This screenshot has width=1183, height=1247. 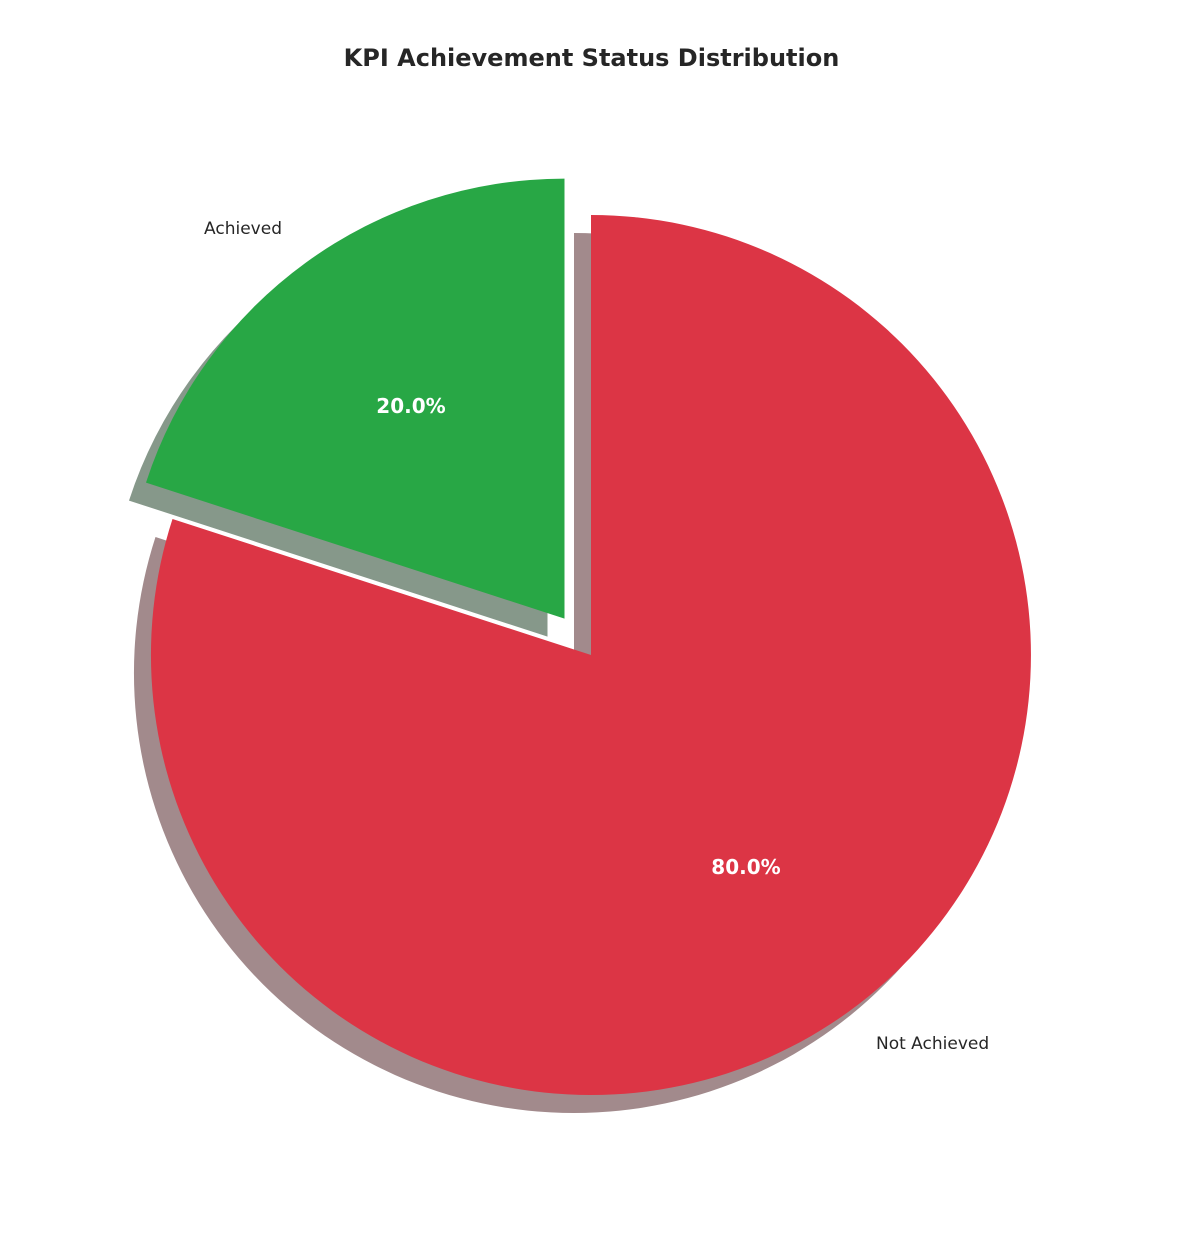 What do you see at coordinates (243, 229) in the screenshot?
I see `slice-label-achieved: Achieved` at bounding box center [243, 229].